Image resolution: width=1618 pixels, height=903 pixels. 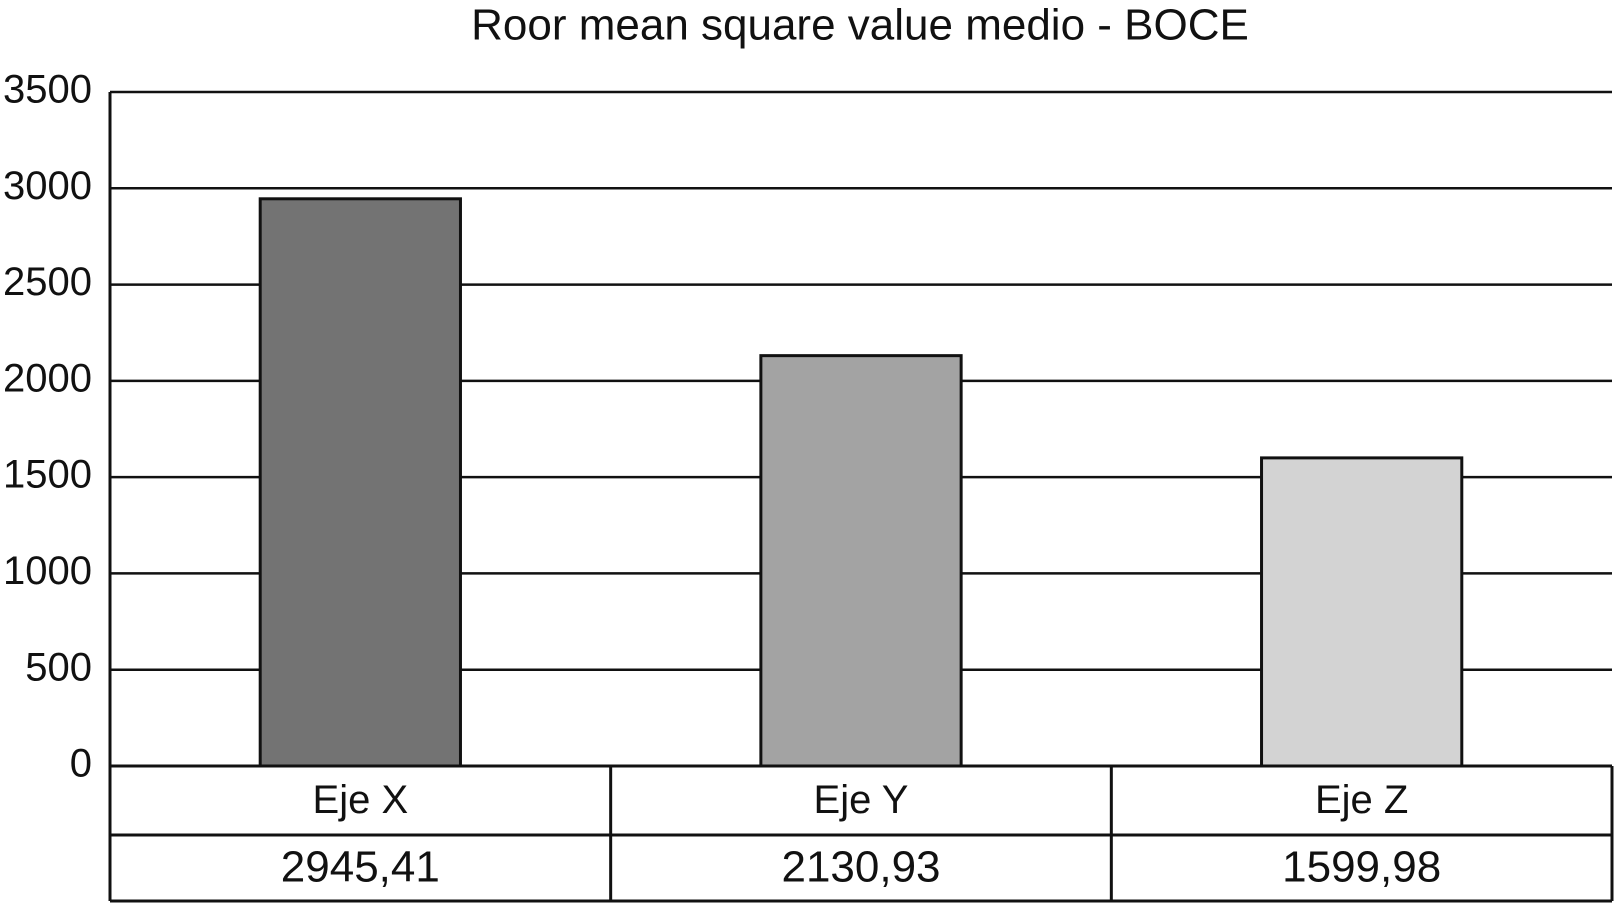 What do you see at coordinates (47, 282) in the screenshot?
I see `y-tick-label: 2500` at bounding box center [47, 282].